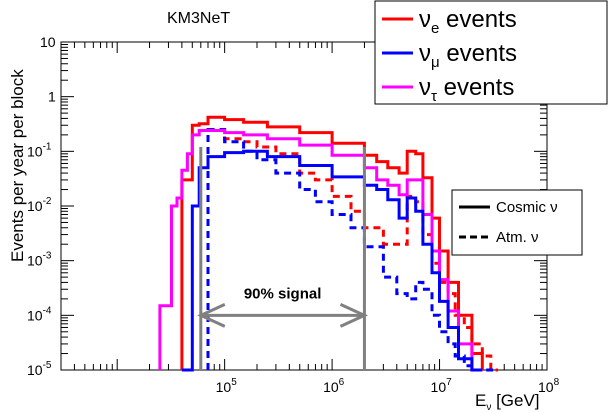 This screenshot has height=413, width=610. What do you see at coordinates (211, 315) in the screenshot?
I see `annotation-arrow-left-head` at bounding box center [211, 315].